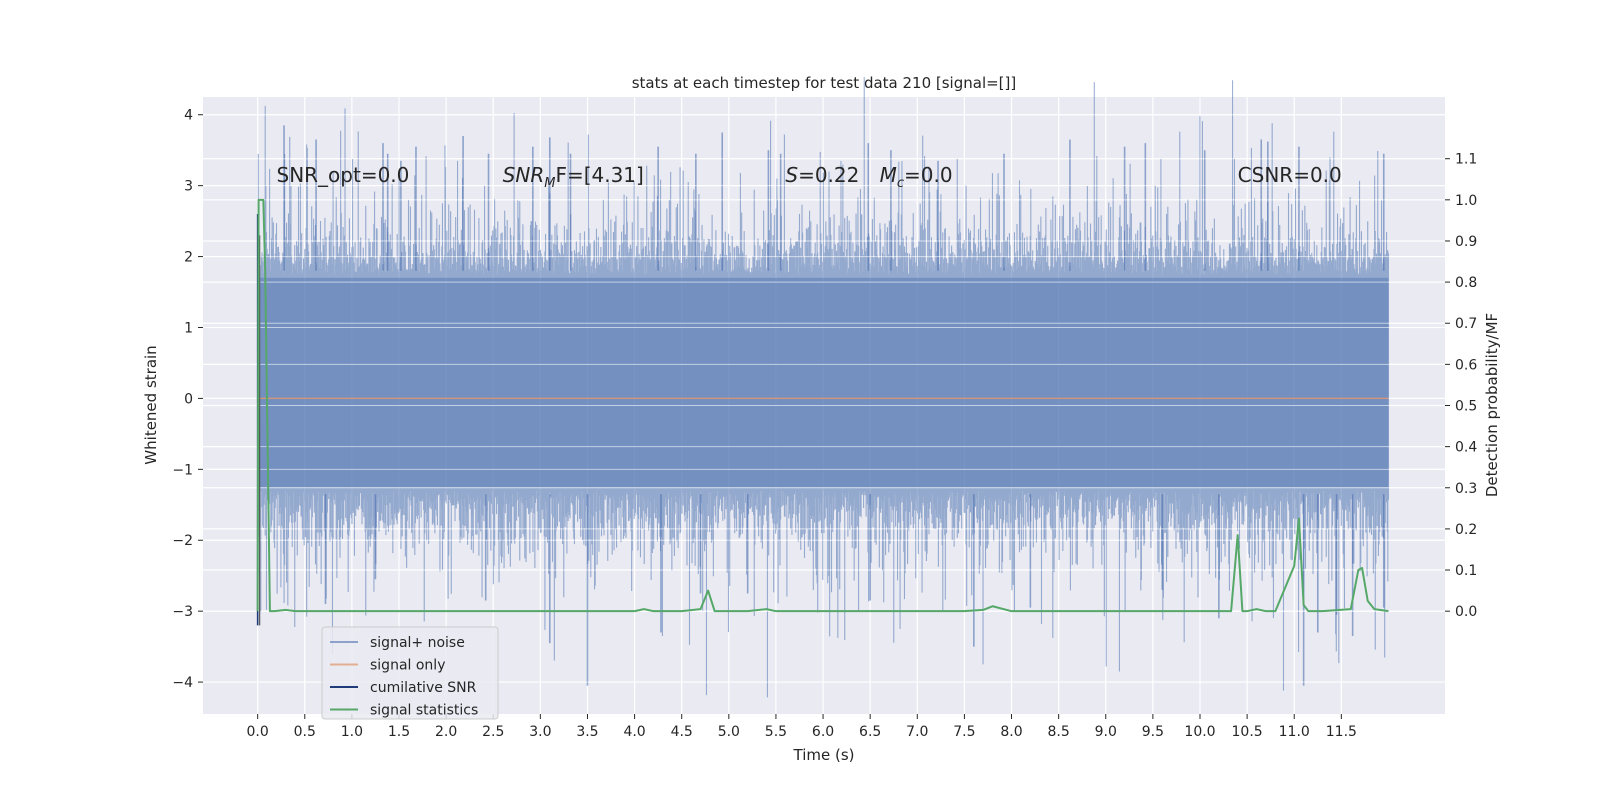  What do you see at coordinates (182, 612) in the screenshot?
I see `y-tick-label: −3` at bounding box center [182, 612].